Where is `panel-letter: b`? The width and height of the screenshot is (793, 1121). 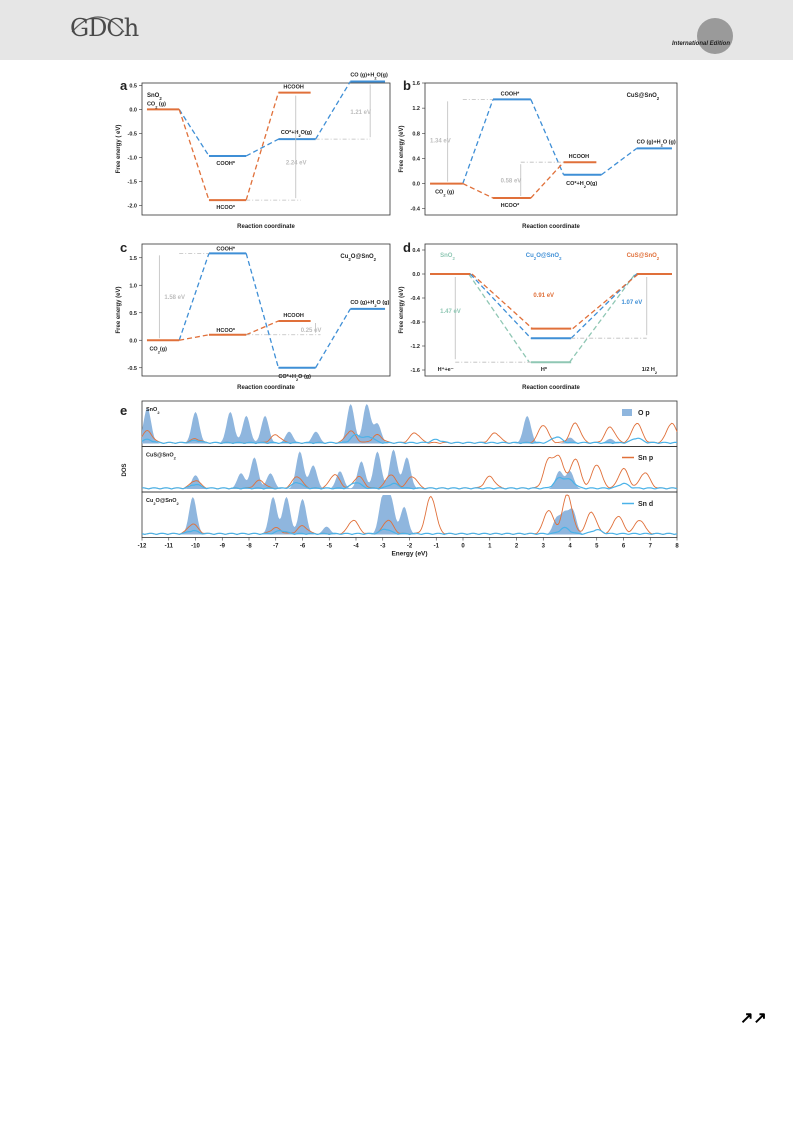 panel-letter: b is located at coordinates (407, 85).